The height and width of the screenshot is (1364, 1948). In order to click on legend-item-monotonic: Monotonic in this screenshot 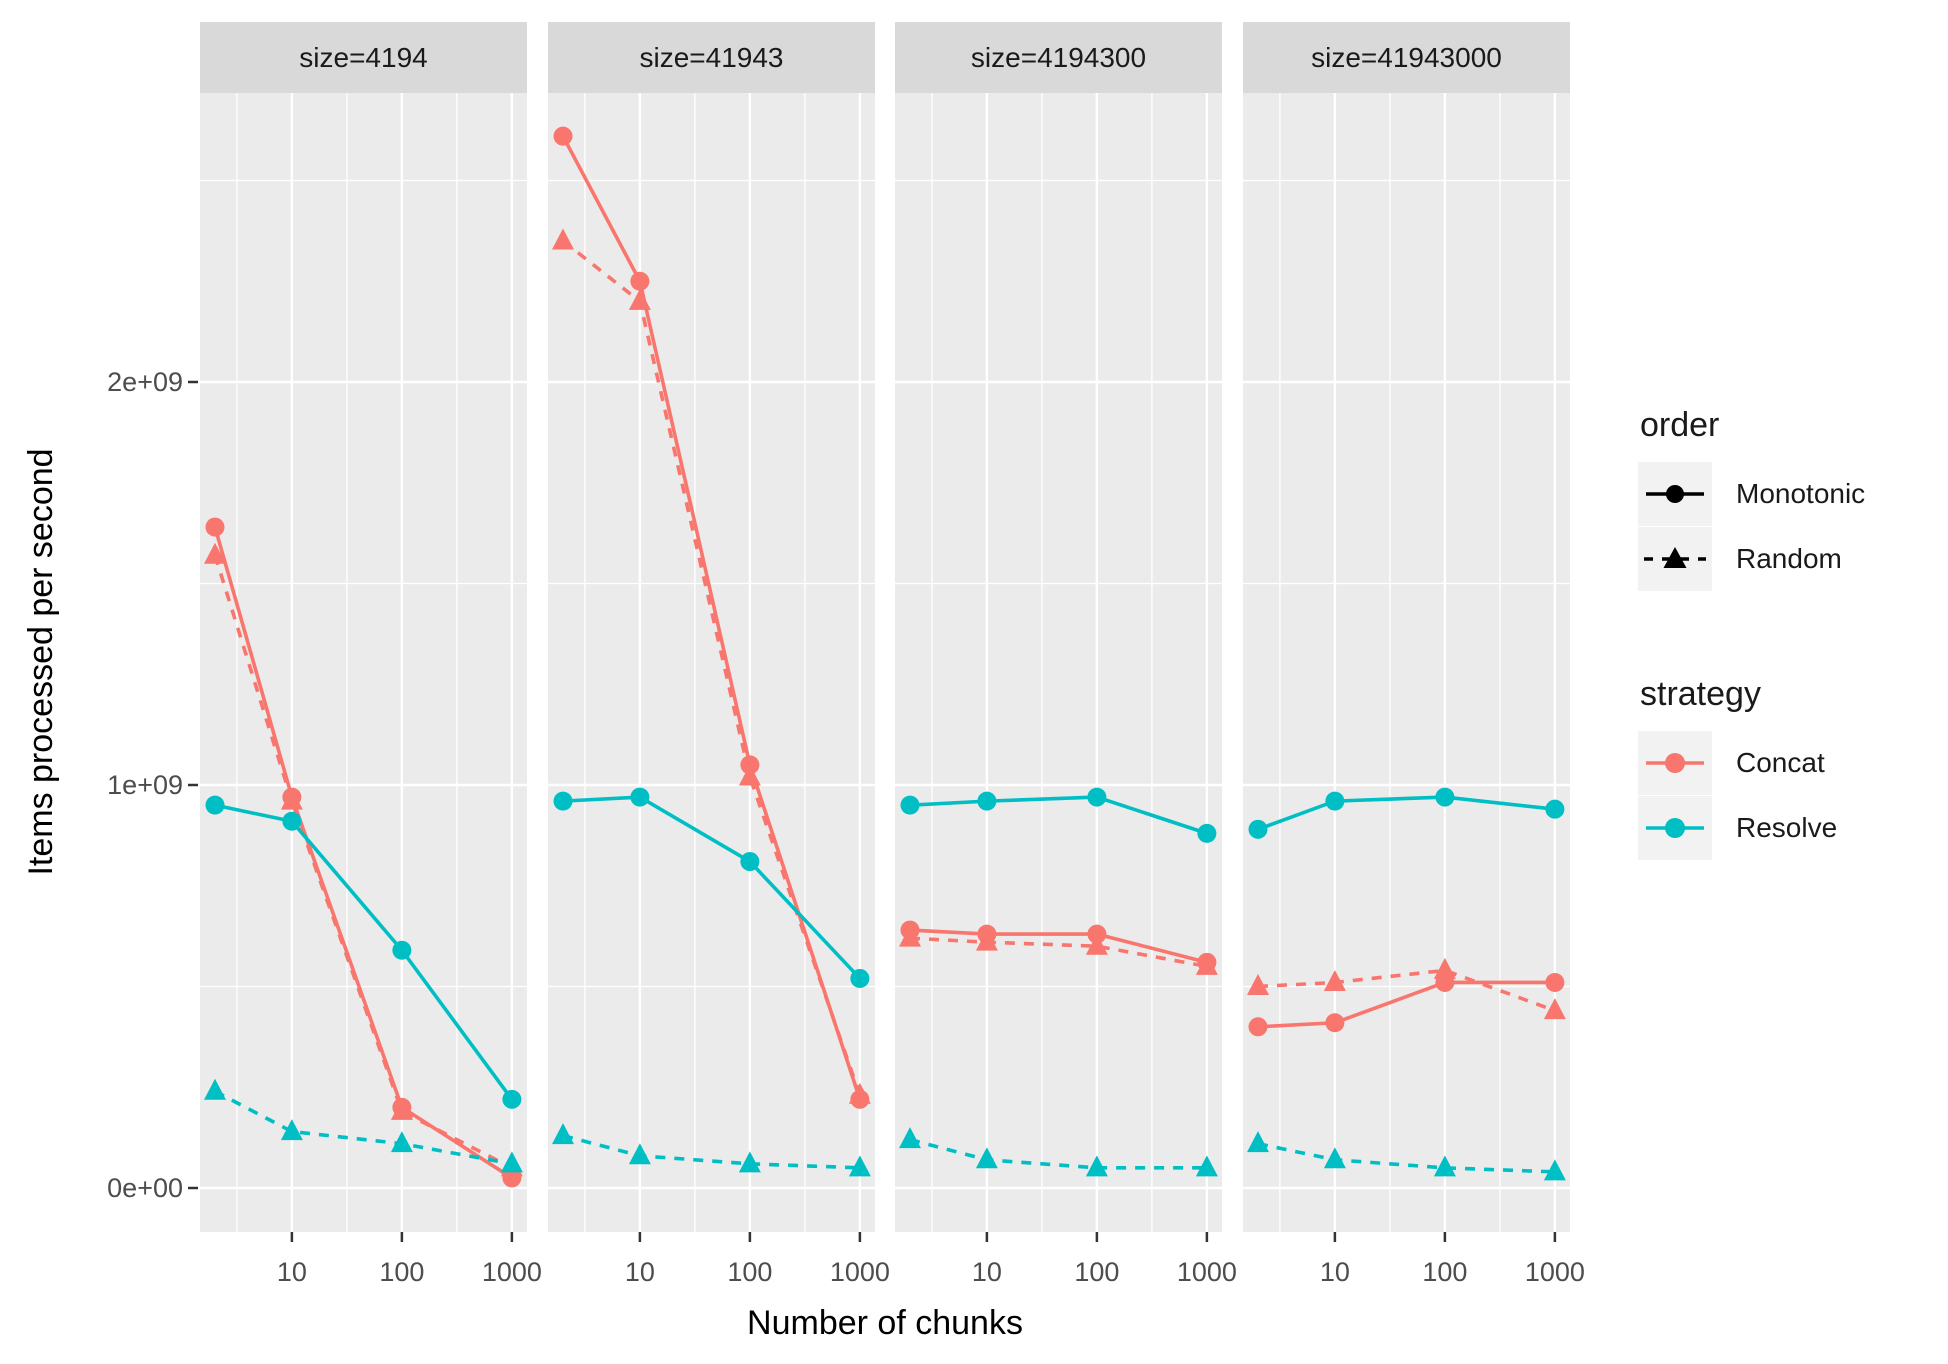, I will do `click(1751, 493)`.